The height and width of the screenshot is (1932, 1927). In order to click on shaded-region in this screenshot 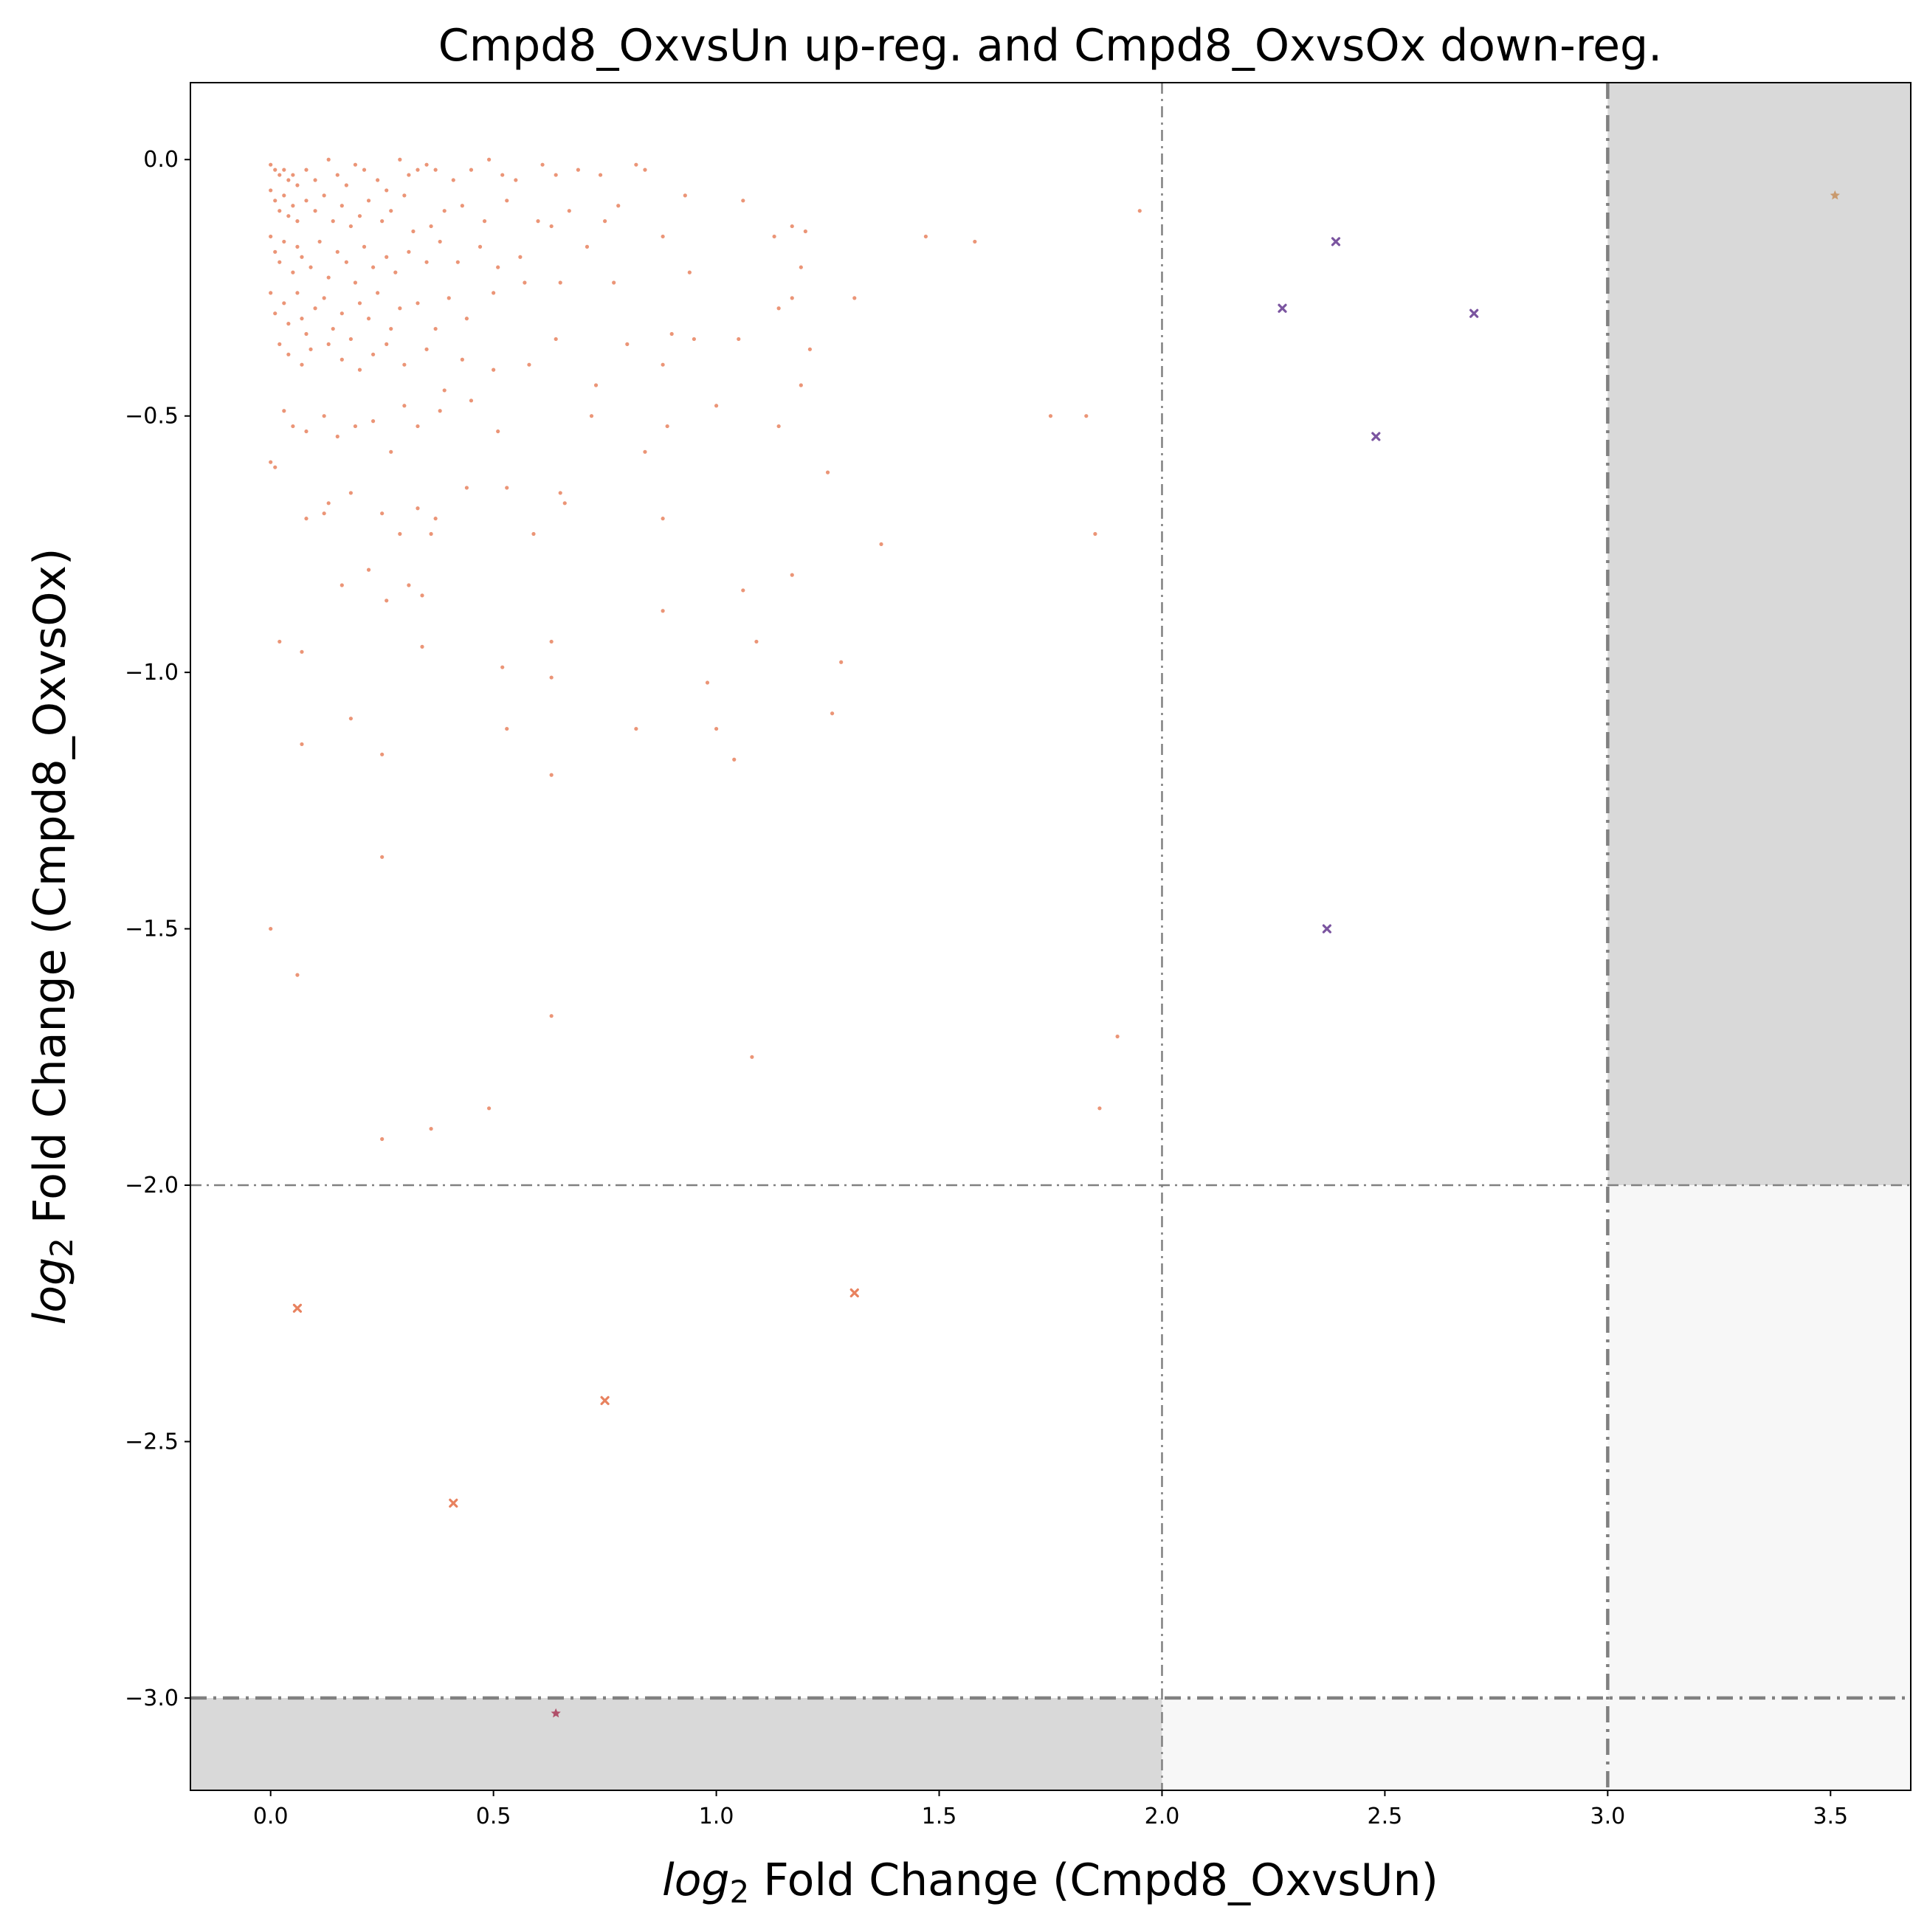, I will do `click(676, 1743)`.